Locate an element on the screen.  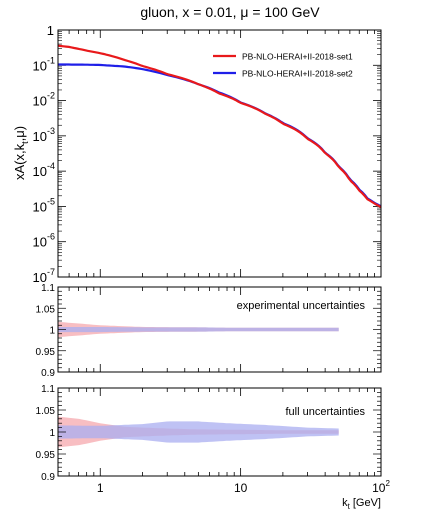
svg-text: xA(x,kt,μ) is located at coordinates (21, 153).